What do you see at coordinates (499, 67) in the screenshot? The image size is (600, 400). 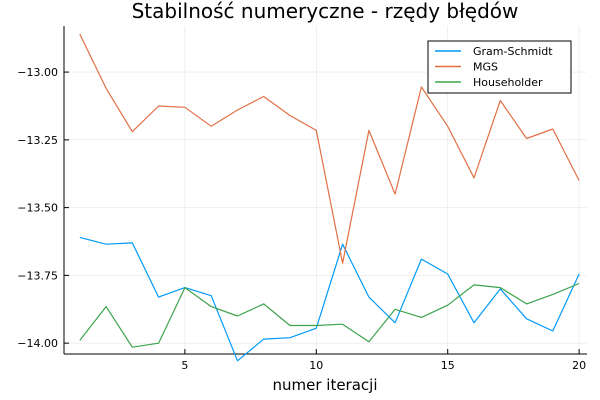 I see `legend: Gram-Schmidt MGS Householder` at bounding box center [499, 67].